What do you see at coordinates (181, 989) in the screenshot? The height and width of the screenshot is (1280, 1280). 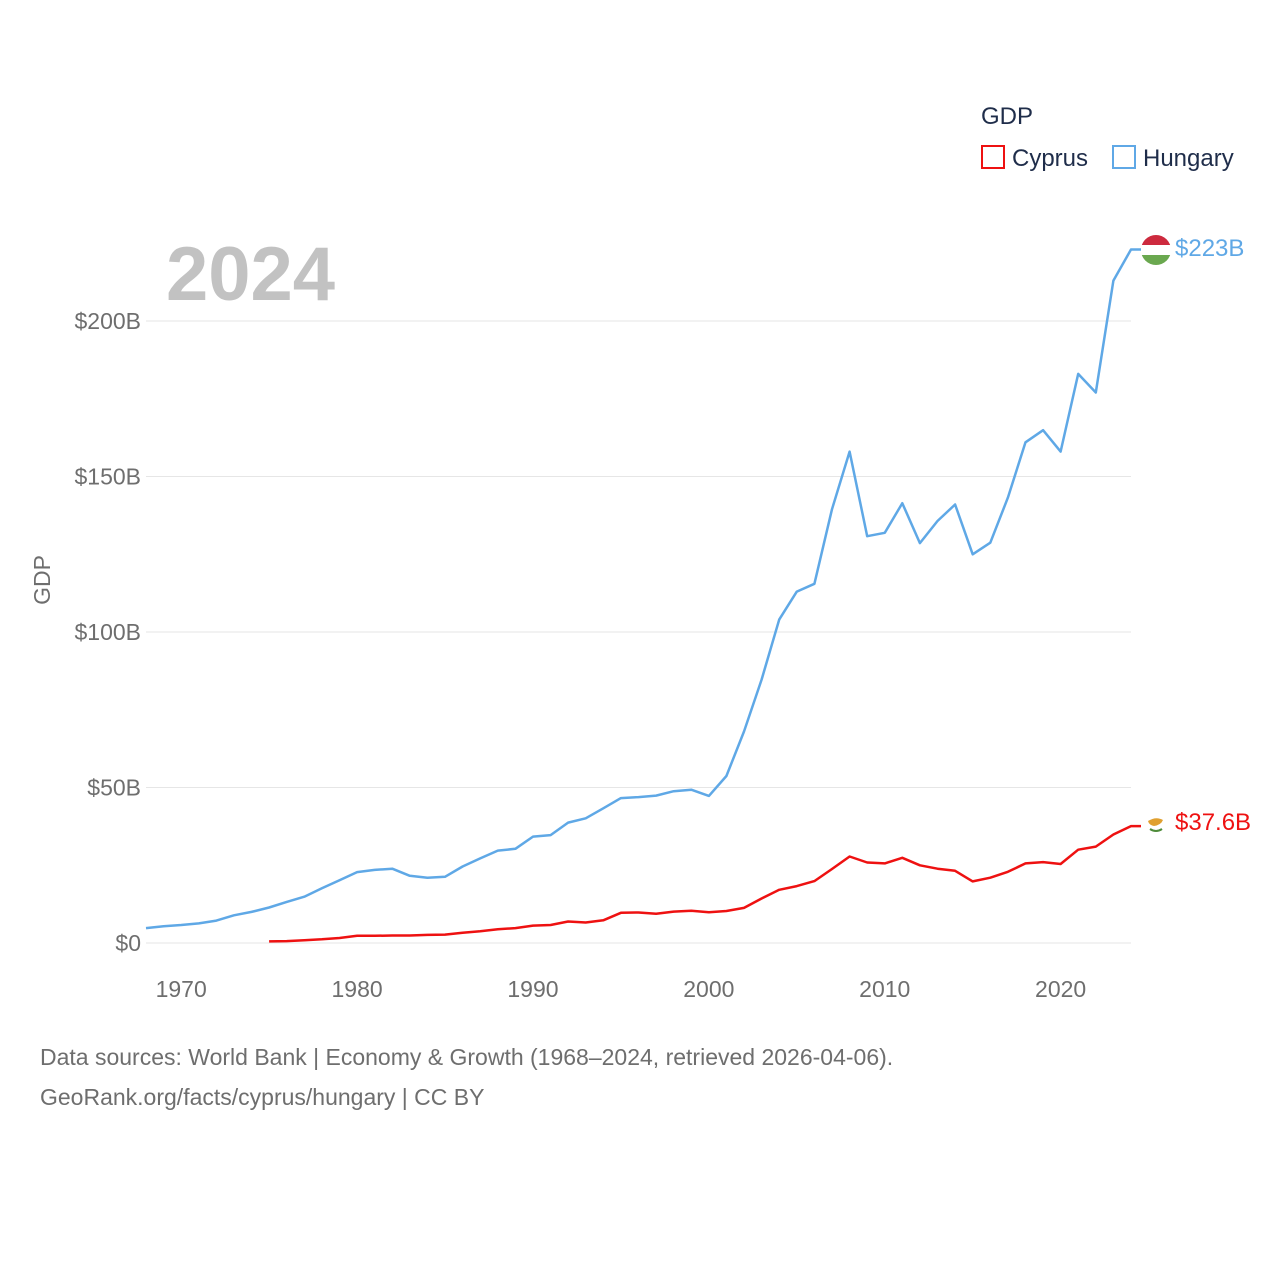 I see `x-tick-label: 1970` at bounding box center [181, 989].